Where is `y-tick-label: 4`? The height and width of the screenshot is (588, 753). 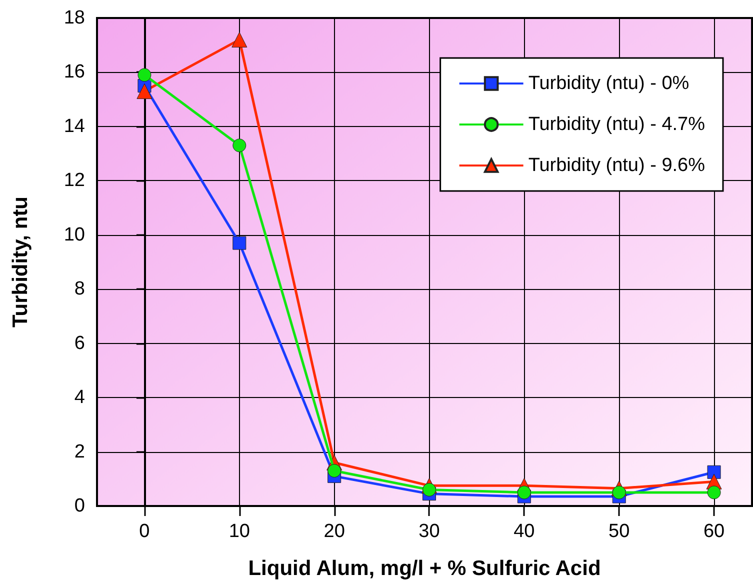
y-tick-label: 4 is located at coordinates (80, 397).